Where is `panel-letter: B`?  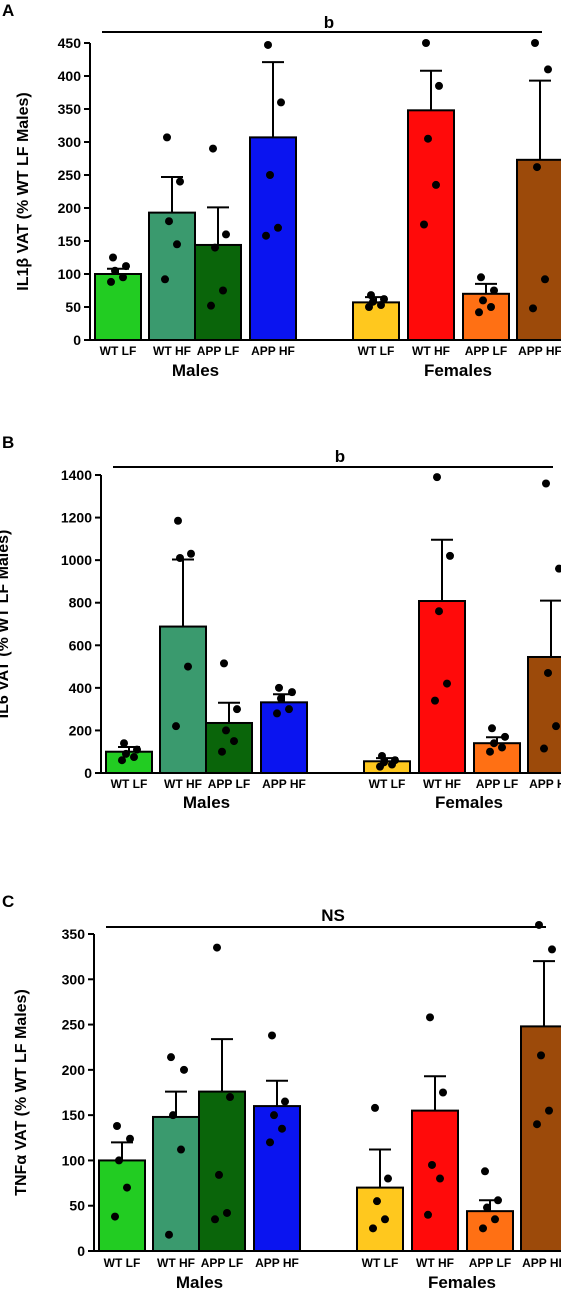 panel-letter: B is located at coordinates (8, 442).